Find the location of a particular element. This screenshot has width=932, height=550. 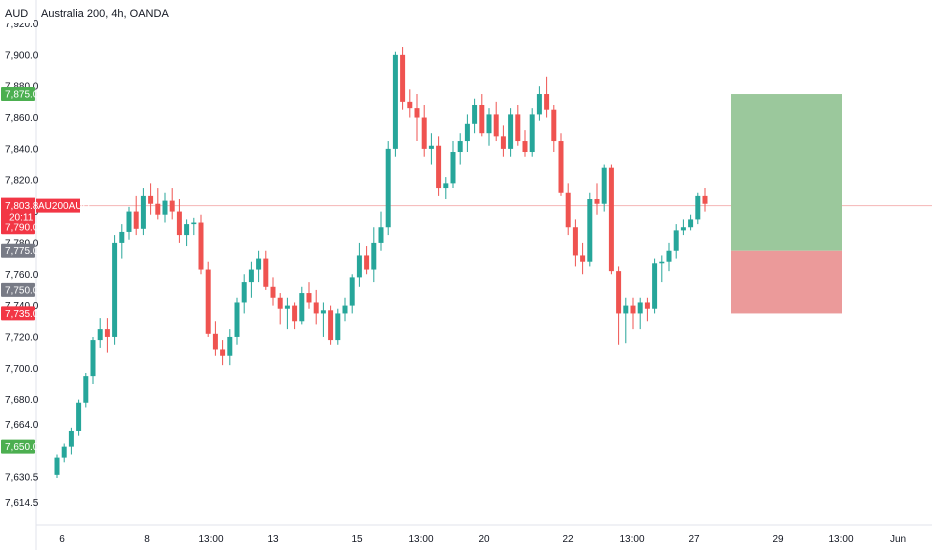

target-zone is located at coordinates (786, 172).